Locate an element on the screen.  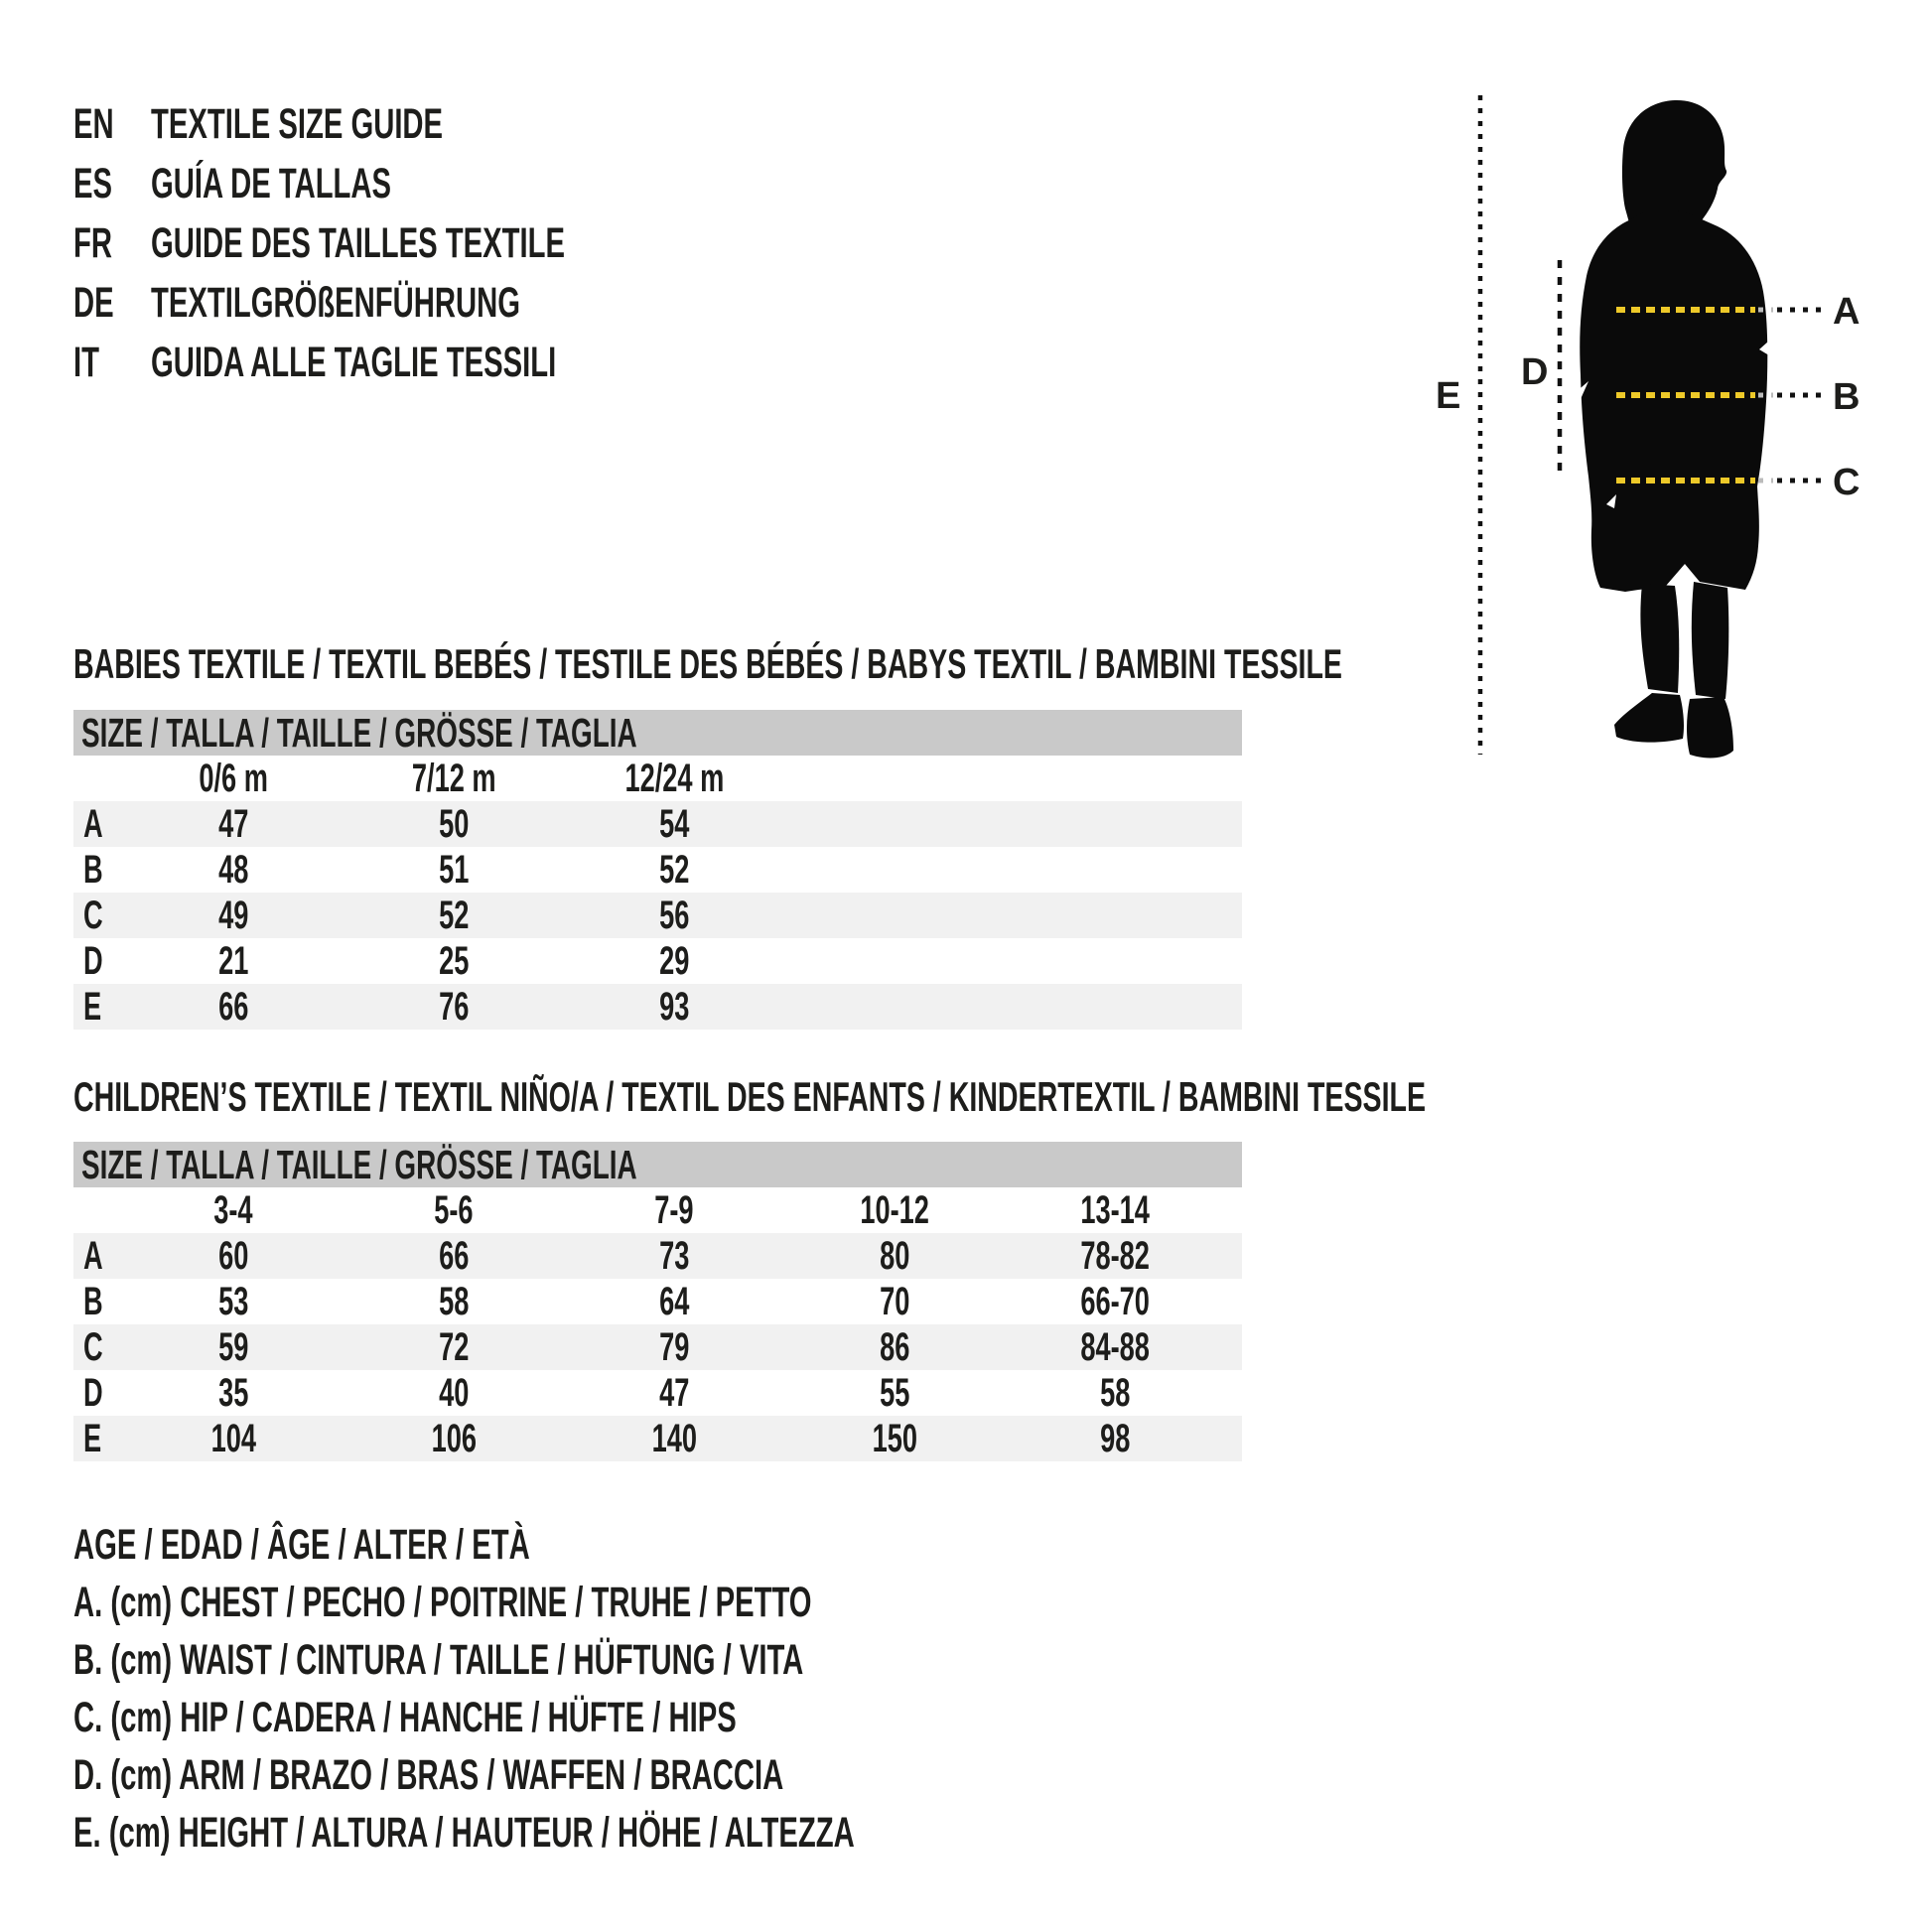
value-cell: 70 is located at coordinates (894, 1301).